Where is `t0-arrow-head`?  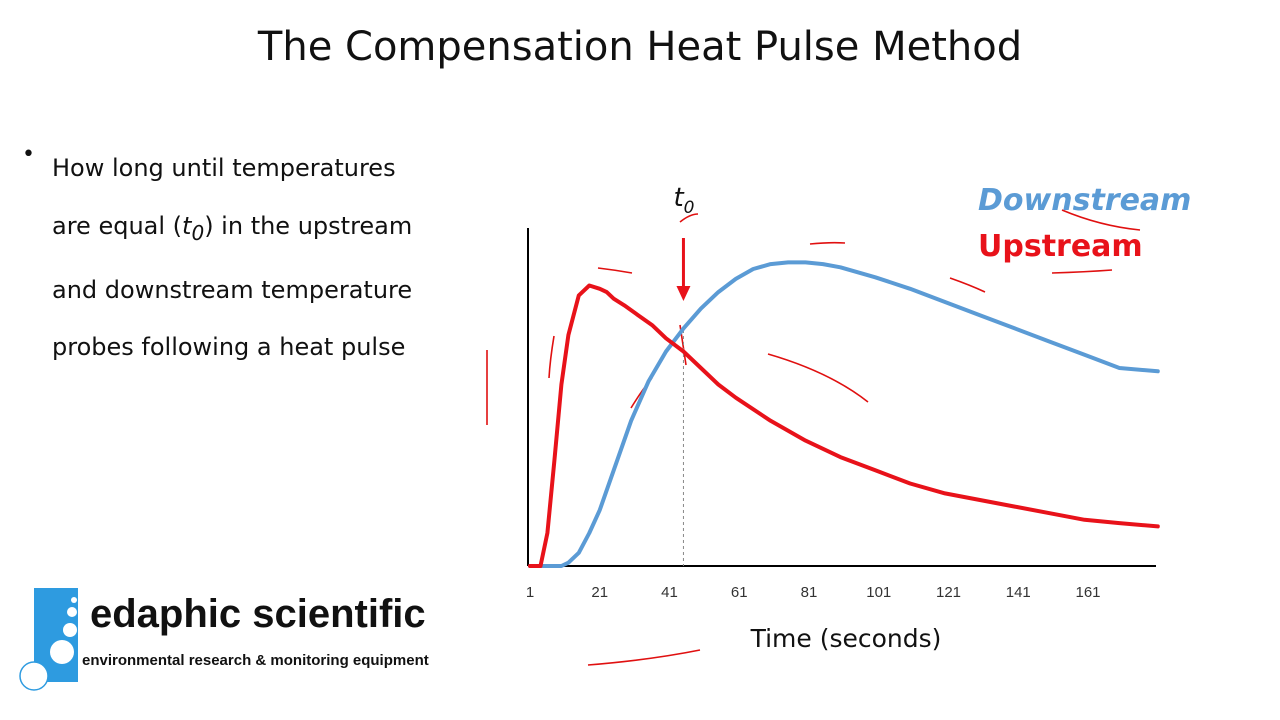
t0-arrow-head is located at coordinates (683, 293).